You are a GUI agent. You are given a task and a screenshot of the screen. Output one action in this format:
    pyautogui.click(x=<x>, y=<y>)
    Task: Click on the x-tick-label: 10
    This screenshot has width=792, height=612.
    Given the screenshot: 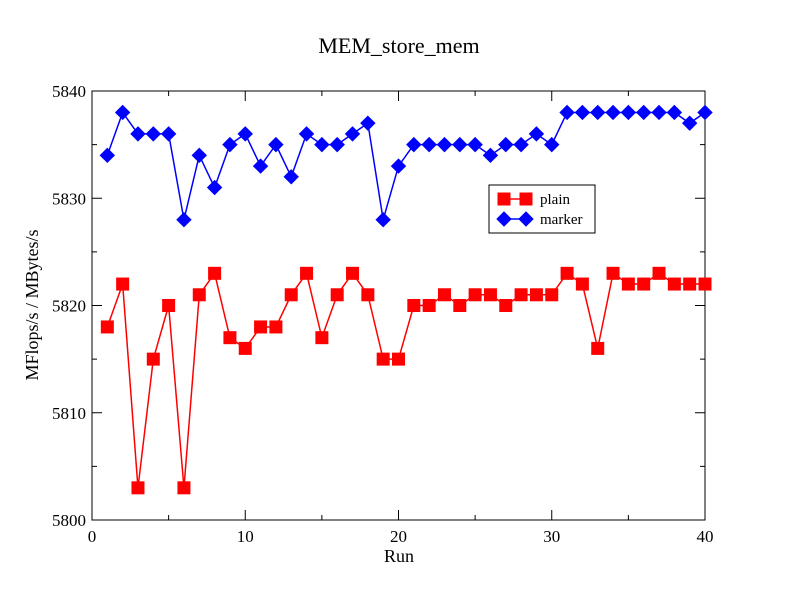 What is the action you would take?
    pyautogui.click(x=245, y=536)
    